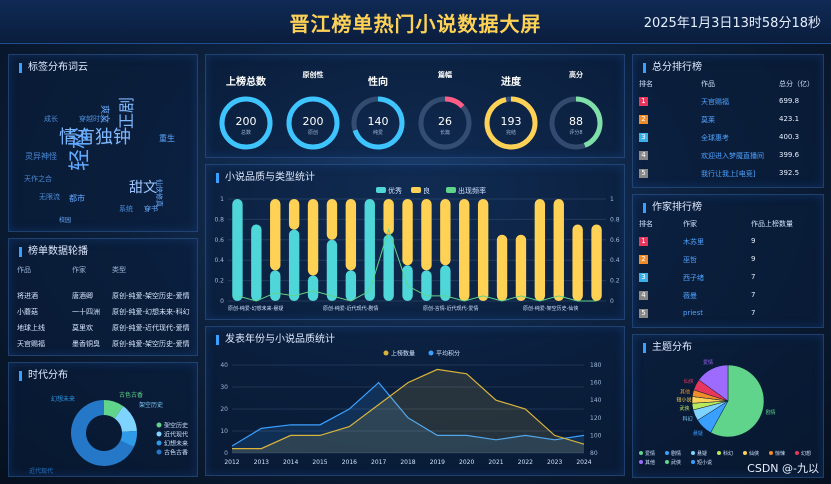 This screenshot has width=831, height=484. I want to click on table-row: 3 全球惠考 400.3, so click(730, 138).